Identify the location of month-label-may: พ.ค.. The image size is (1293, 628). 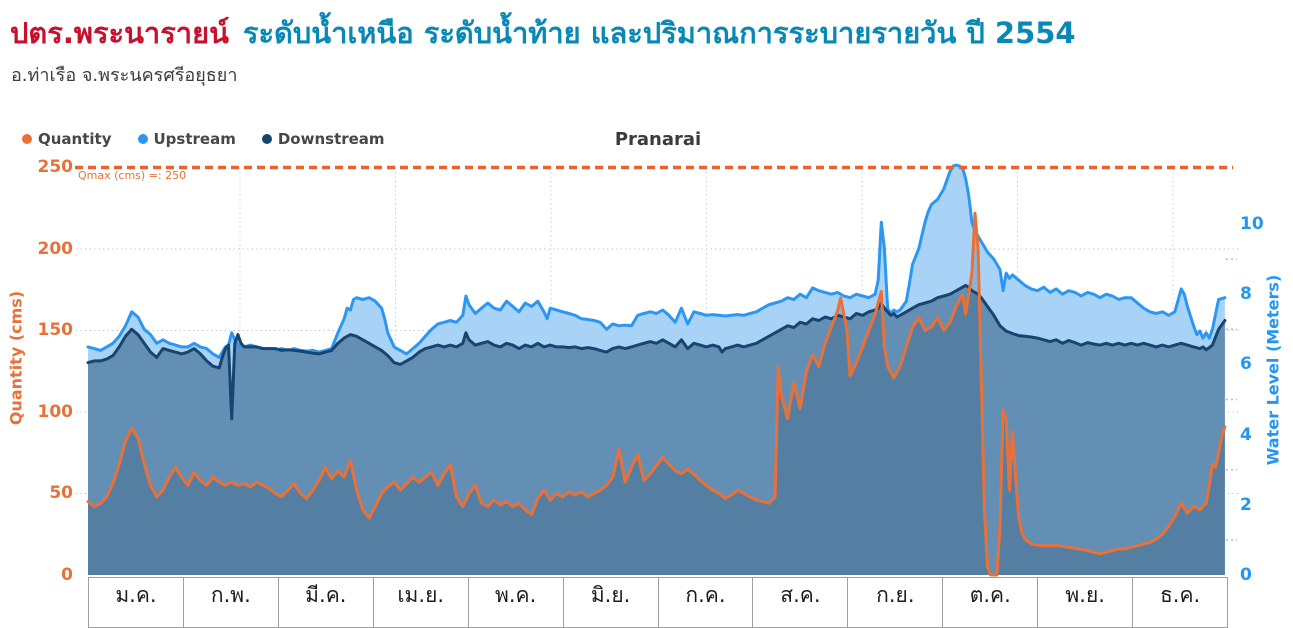
(515, 602).